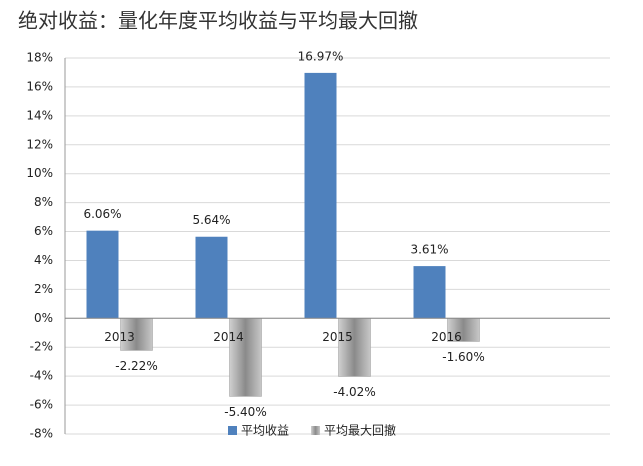 The image size is (643, 466). I want to click on legend-label: 平均最大回撤, so click(360, 430).